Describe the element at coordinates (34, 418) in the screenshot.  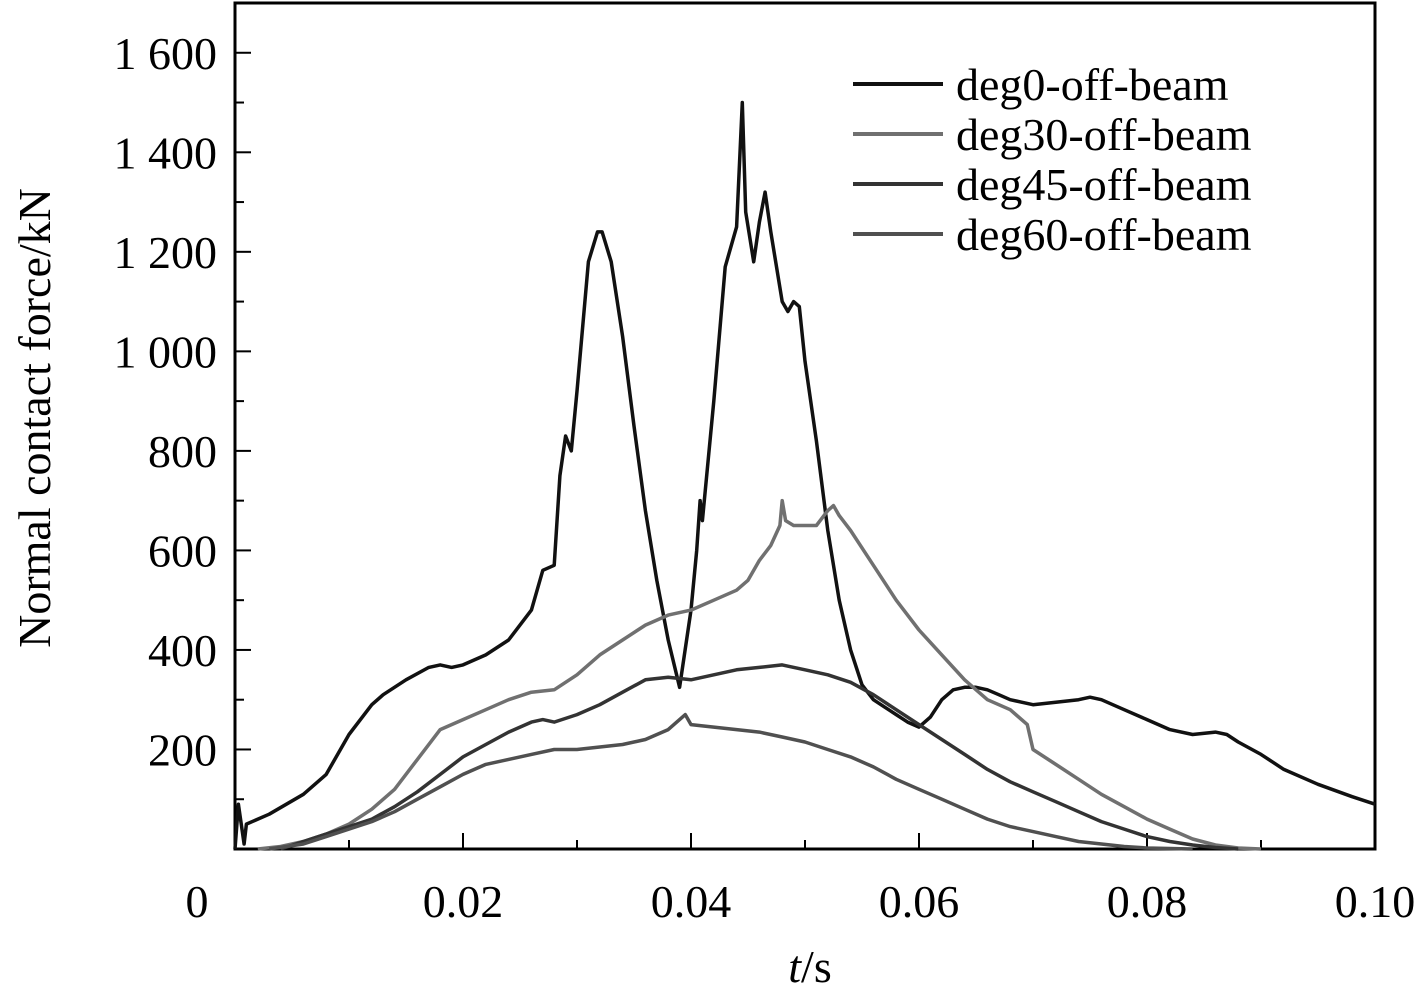
I see `y-axis-title: Normal contact force/kN` at that location.